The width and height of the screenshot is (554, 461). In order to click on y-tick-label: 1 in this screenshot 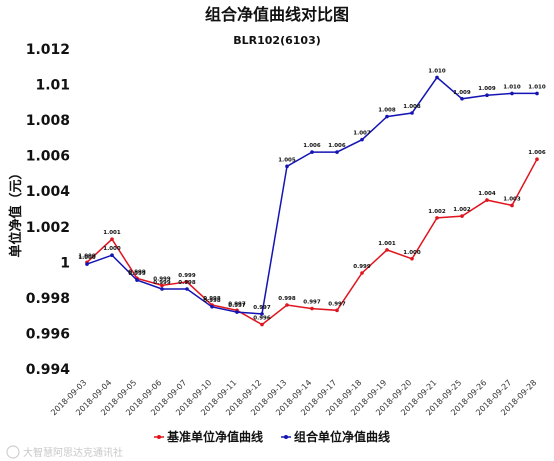, I will do `click(65, 263)`.